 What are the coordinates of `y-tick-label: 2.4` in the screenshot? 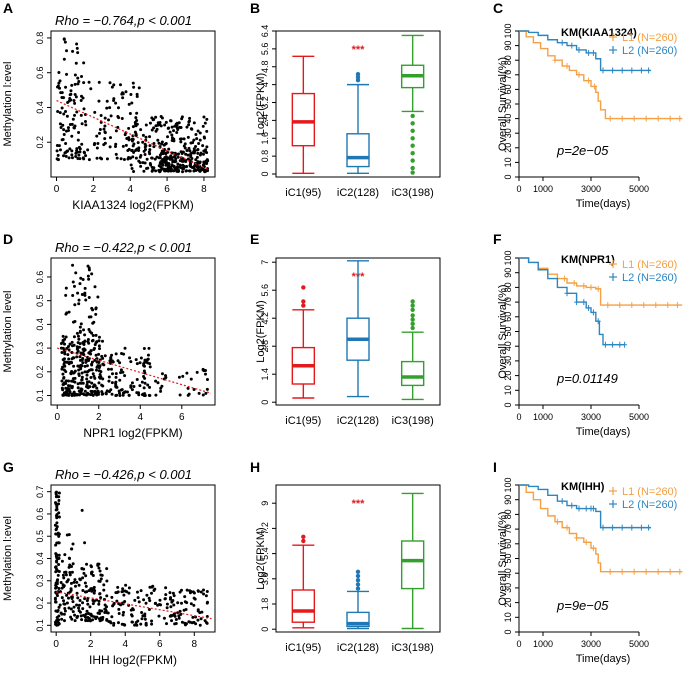 It's located at (265, 120).